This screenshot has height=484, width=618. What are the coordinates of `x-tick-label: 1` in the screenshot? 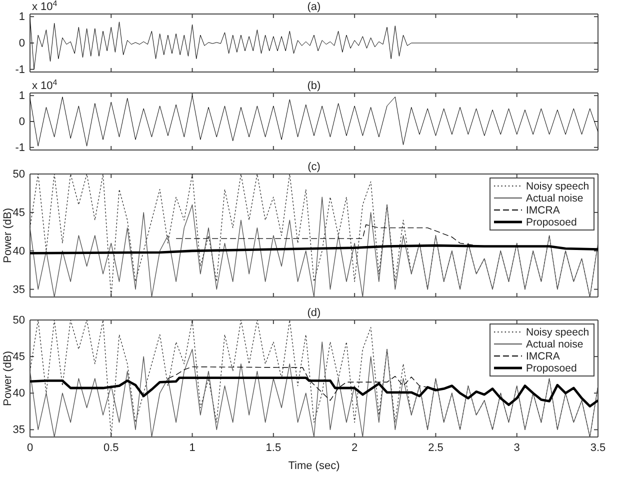 It's located at (192, 448).